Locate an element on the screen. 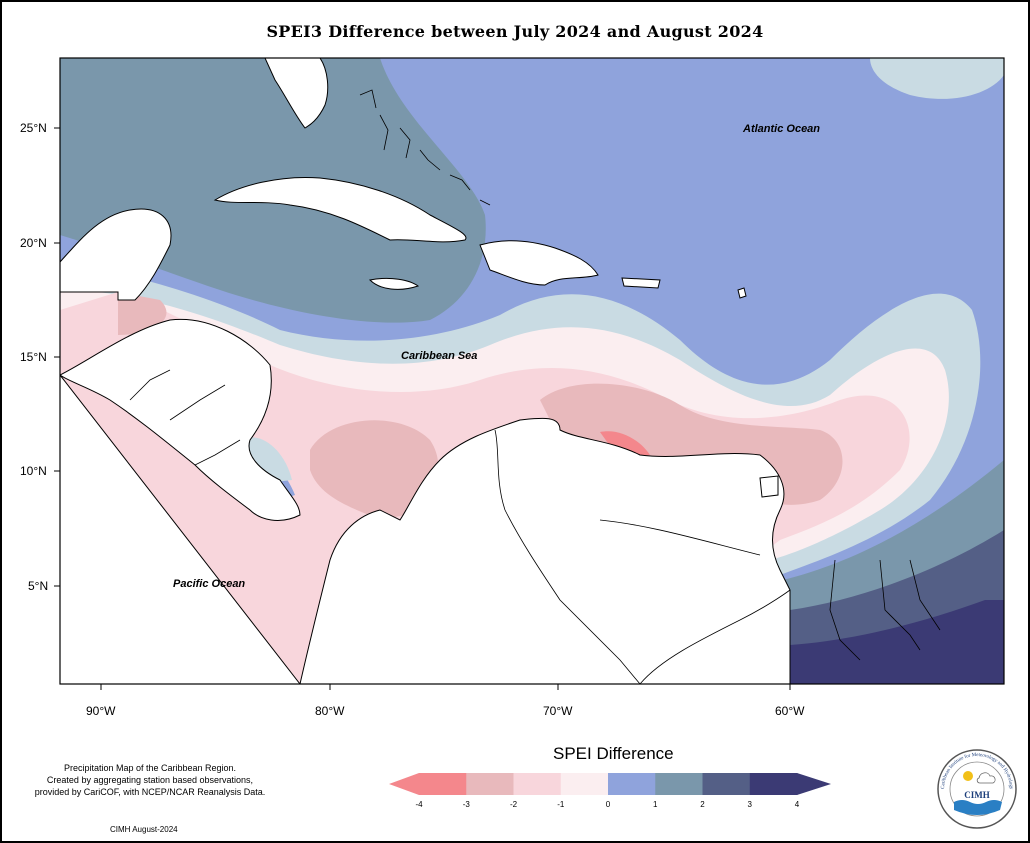 This screenshot has height=843, width=1030. landmass-puerto-rico is located at coordinates (641, 283).